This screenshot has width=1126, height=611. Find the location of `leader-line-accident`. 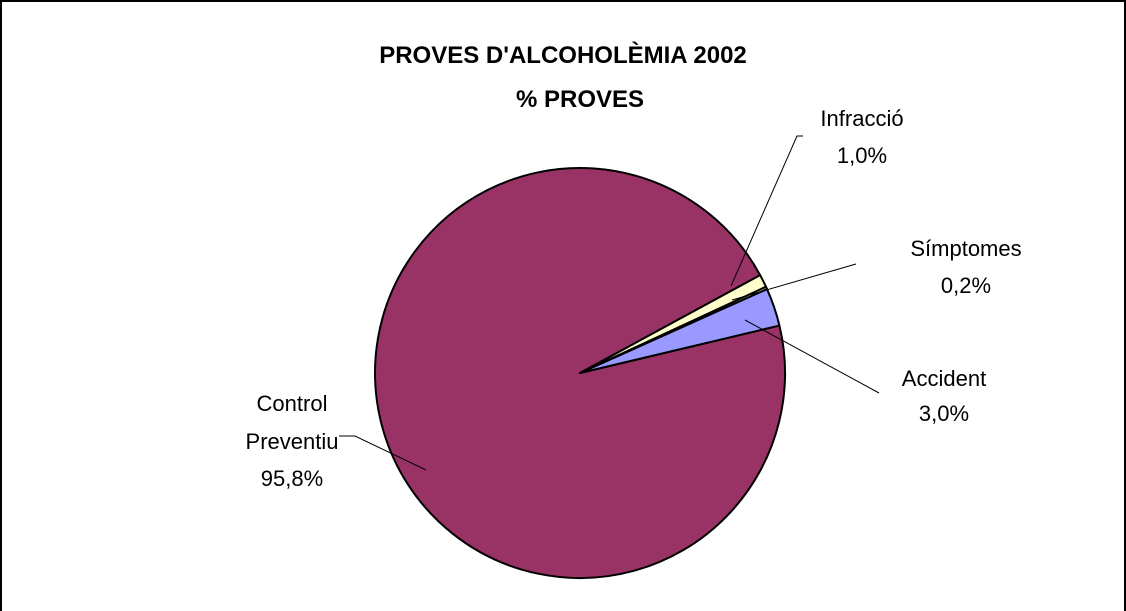

leader-line-accident is located at coordinates (812, 356).